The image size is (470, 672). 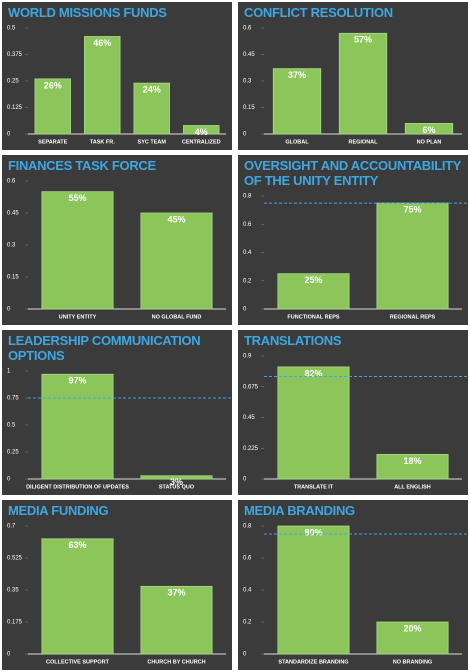 I want to click on x-tick-label: NO BRANDING, so click(x=412, y=662).